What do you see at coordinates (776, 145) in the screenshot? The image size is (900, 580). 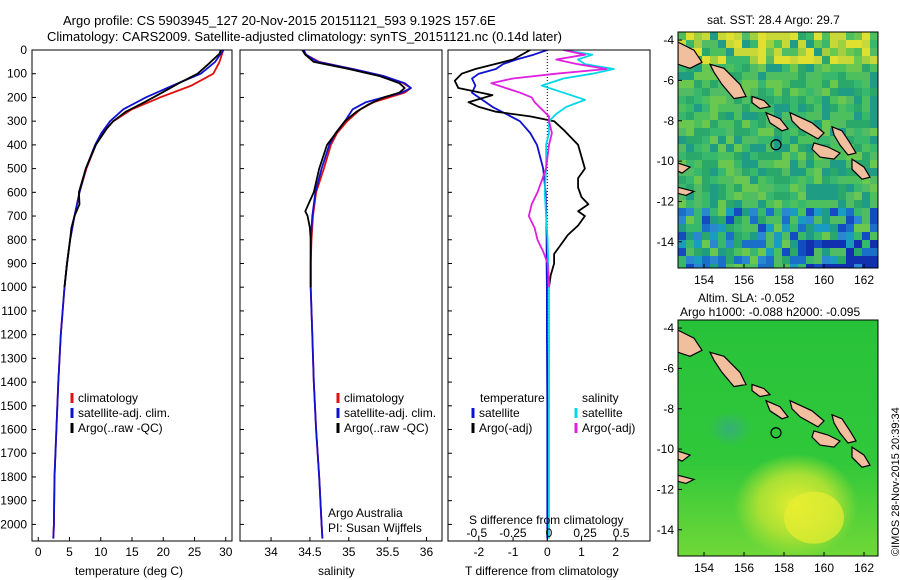 I see `argo-position-marker` at bounding box center [776, 145].